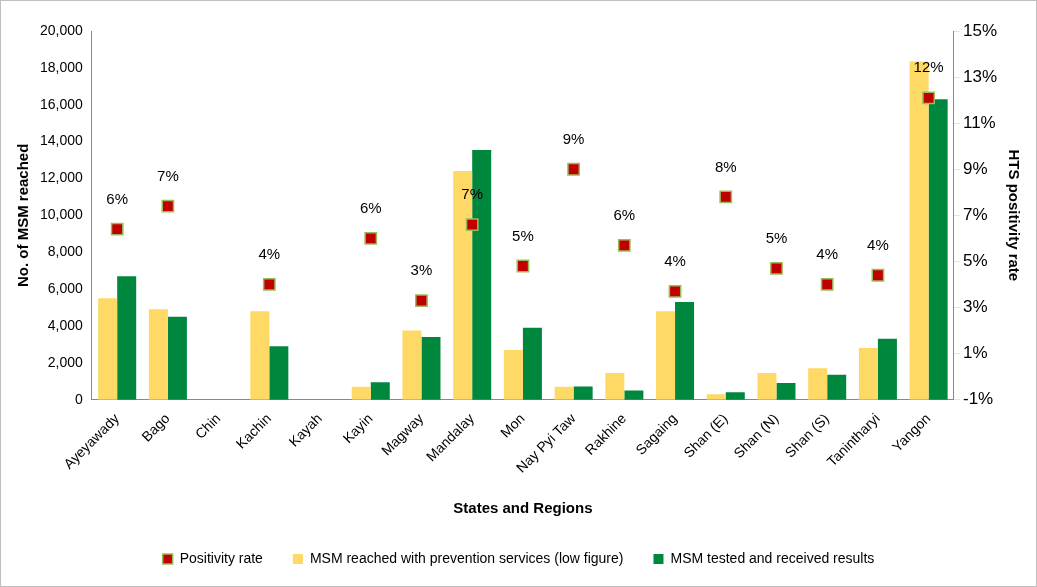  Describe the element at coordinates (1014, 215) in the screenshot. I see `y2-axis-title: HTS positivity rate` at that location.